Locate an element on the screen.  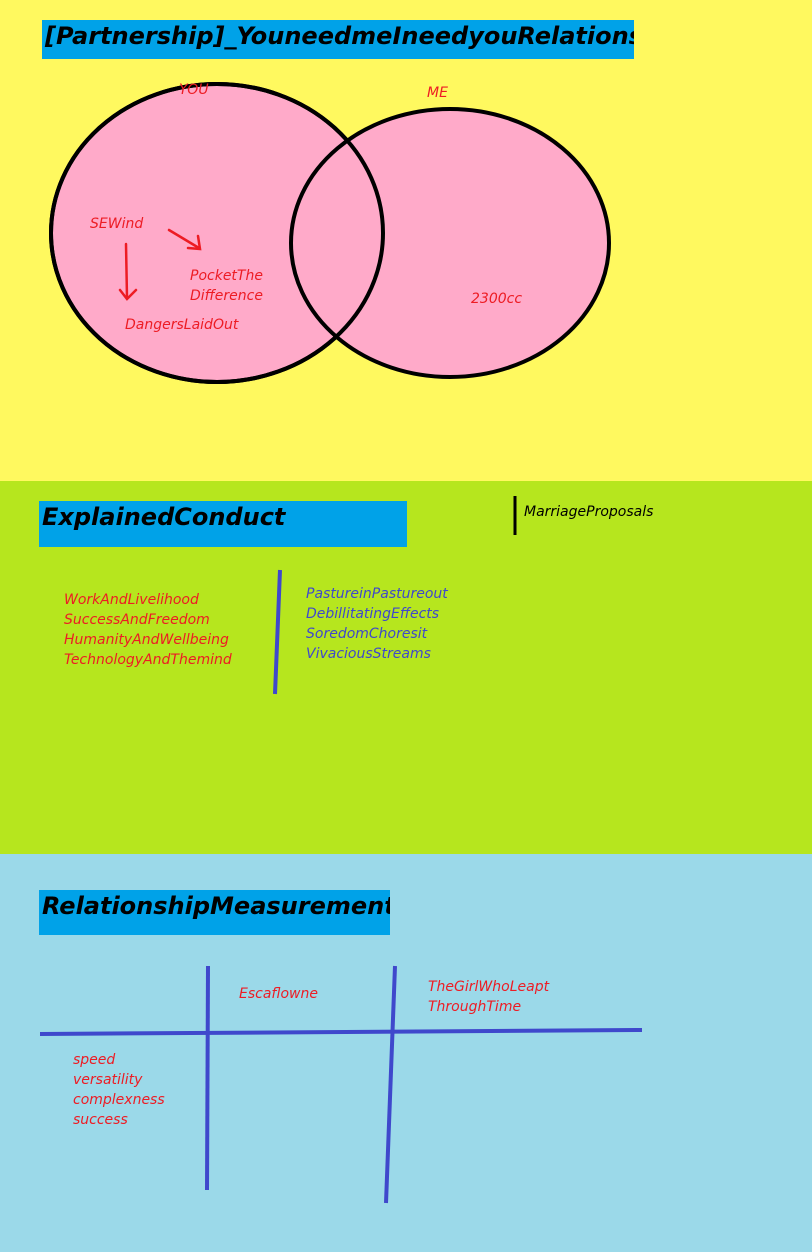
row-labels: speed versatility complexness success is located at coordinates (119, 1090).